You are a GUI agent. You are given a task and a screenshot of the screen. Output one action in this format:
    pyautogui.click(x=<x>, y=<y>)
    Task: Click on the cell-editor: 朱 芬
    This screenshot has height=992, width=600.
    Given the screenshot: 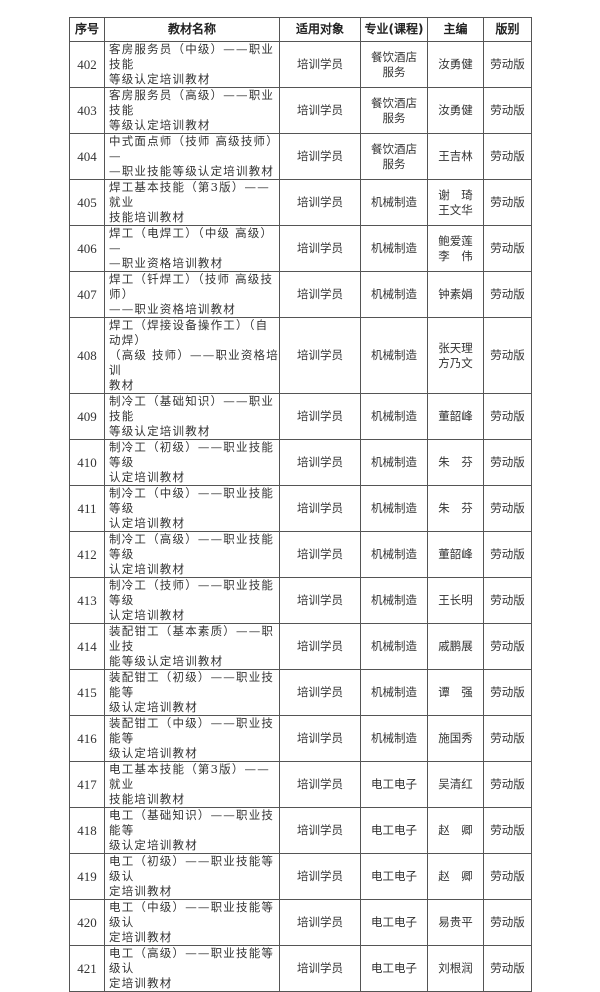 What is the action you would take?
    pyautogui.click(x=455, y=508)
    